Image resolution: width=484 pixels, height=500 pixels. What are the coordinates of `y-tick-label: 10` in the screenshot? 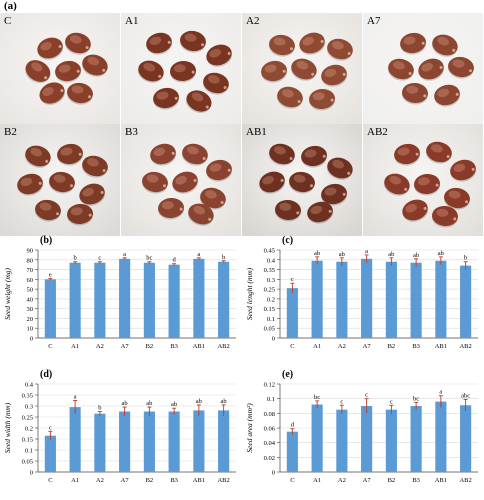 It's located at (30, 329).